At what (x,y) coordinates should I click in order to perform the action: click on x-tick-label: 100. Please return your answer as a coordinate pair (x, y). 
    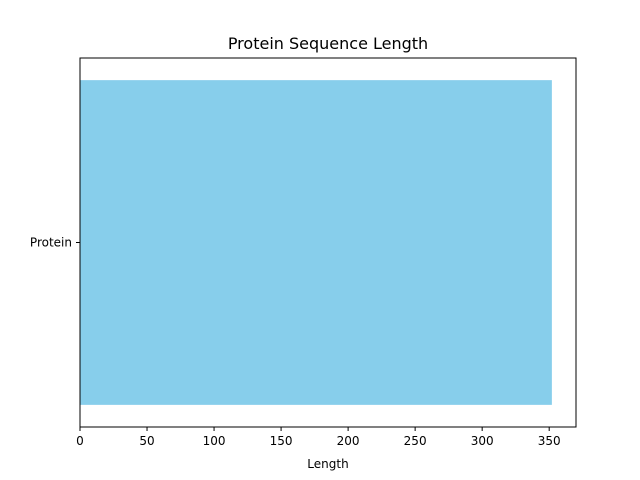
    Looking at the image, I should click on (214, 441).